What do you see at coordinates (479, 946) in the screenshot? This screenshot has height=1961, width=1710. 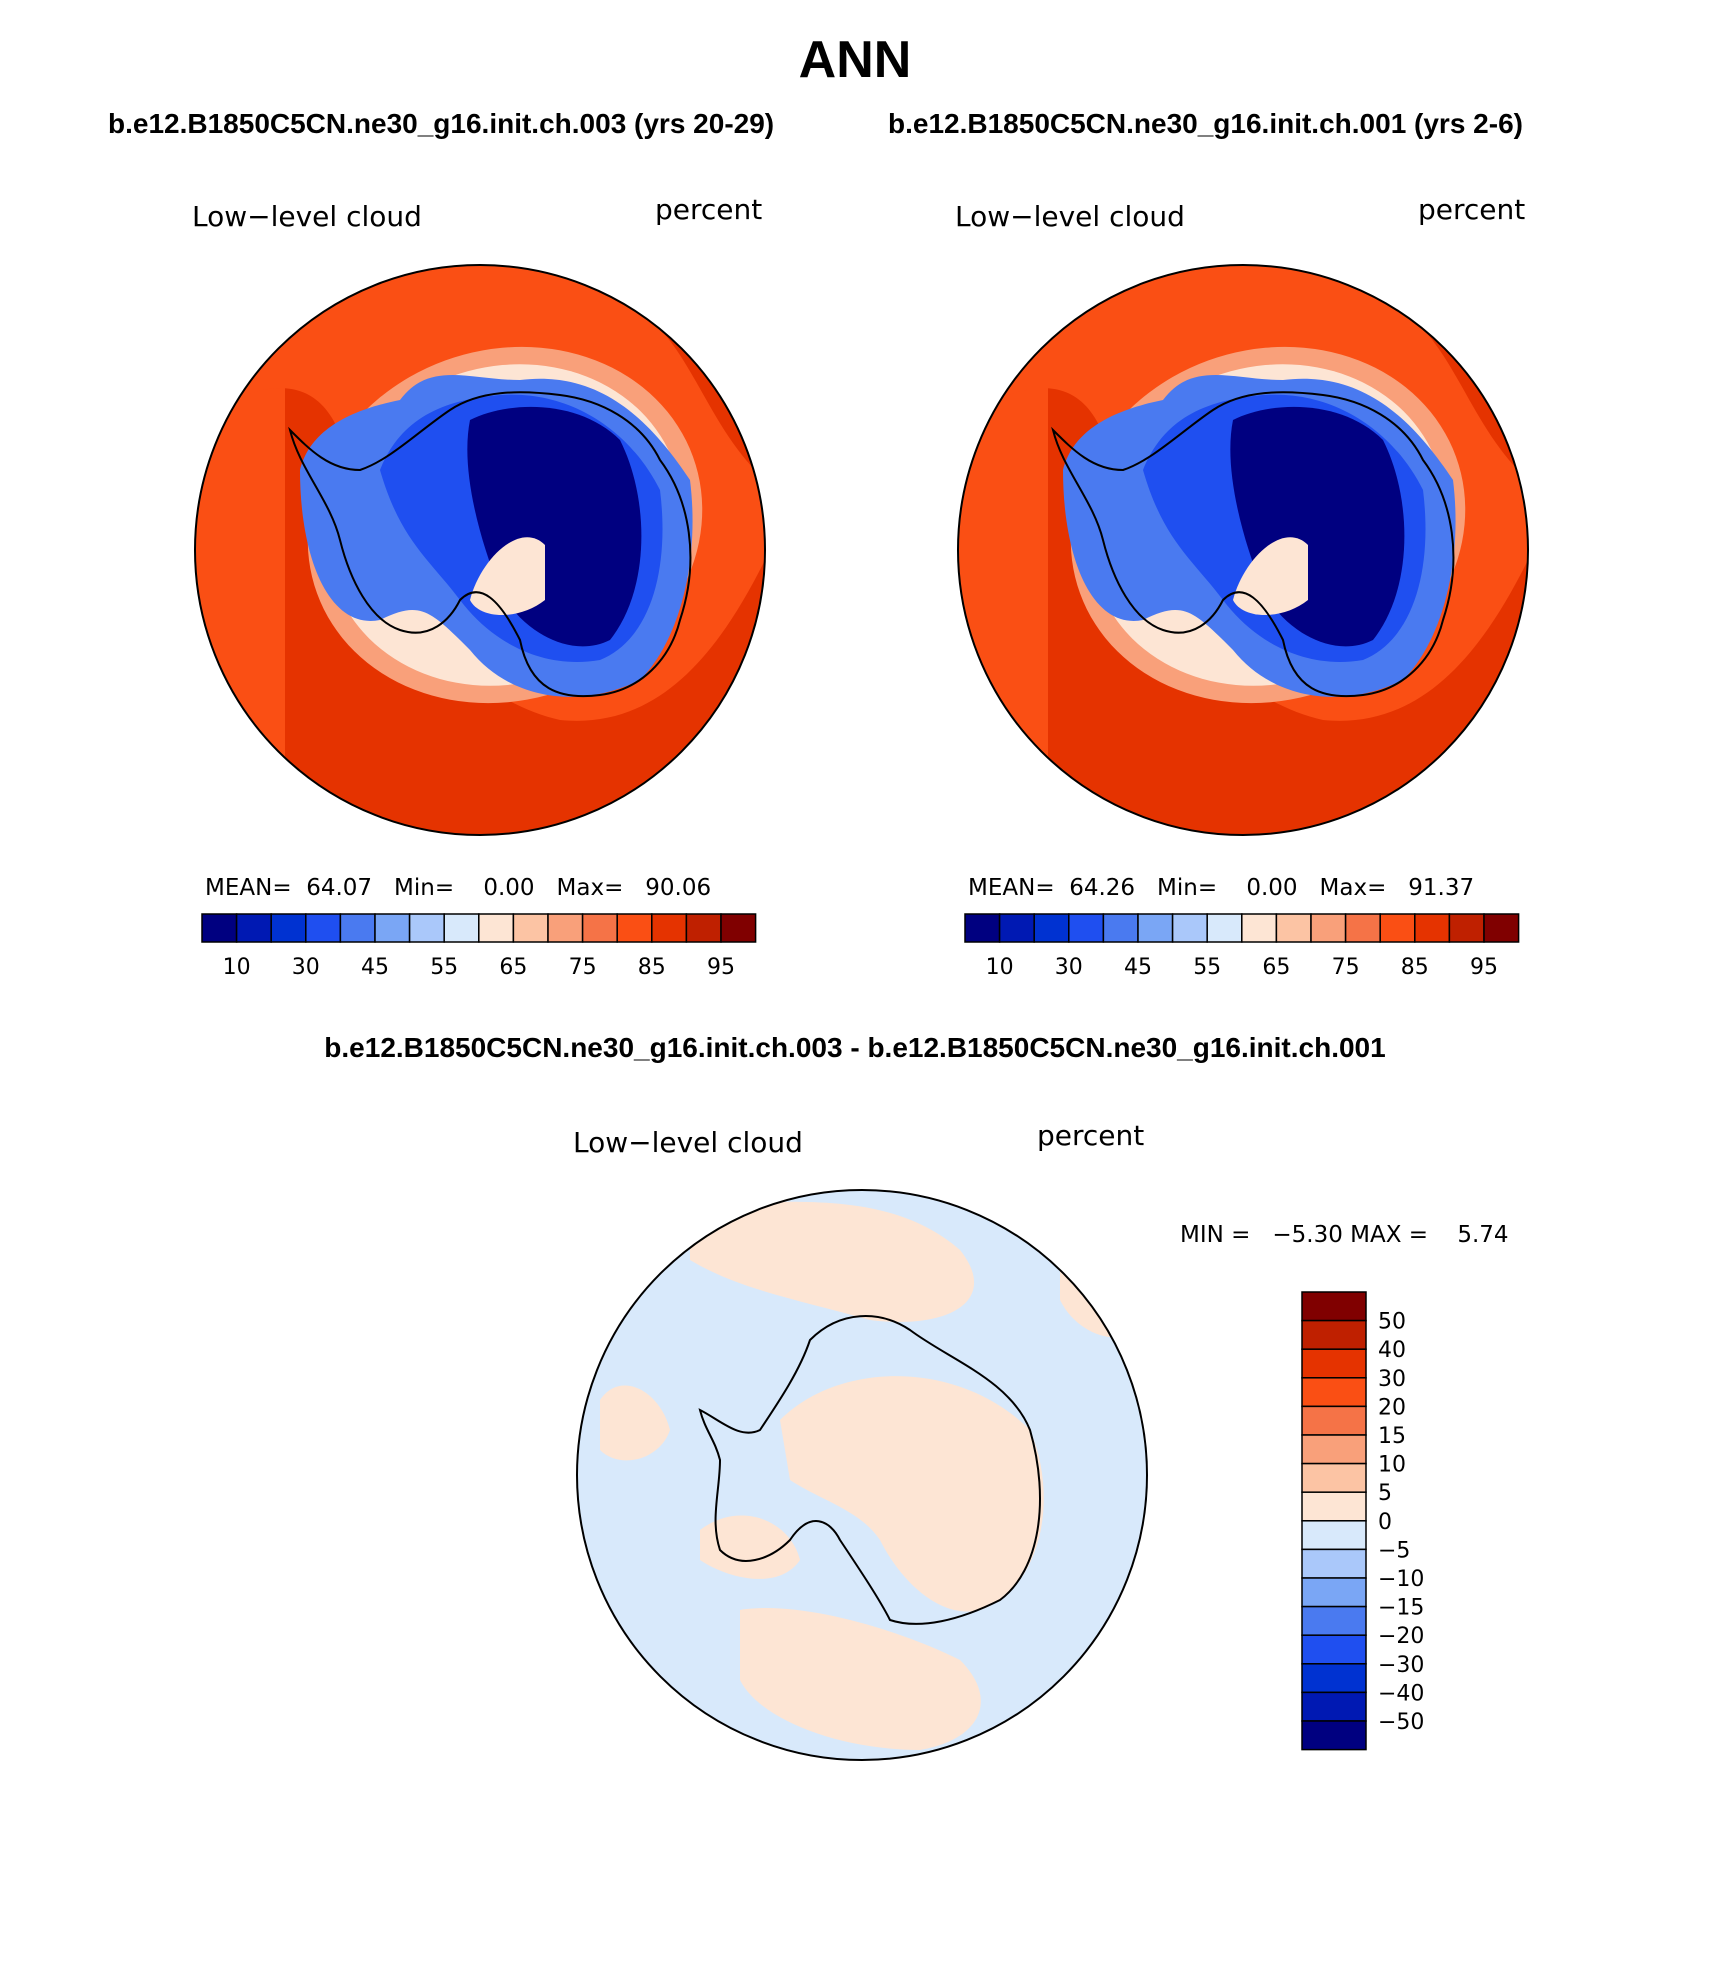 I see `colorbar-left: 10 30 45 55 65 75 85 95` at bounding box center [479, 946].